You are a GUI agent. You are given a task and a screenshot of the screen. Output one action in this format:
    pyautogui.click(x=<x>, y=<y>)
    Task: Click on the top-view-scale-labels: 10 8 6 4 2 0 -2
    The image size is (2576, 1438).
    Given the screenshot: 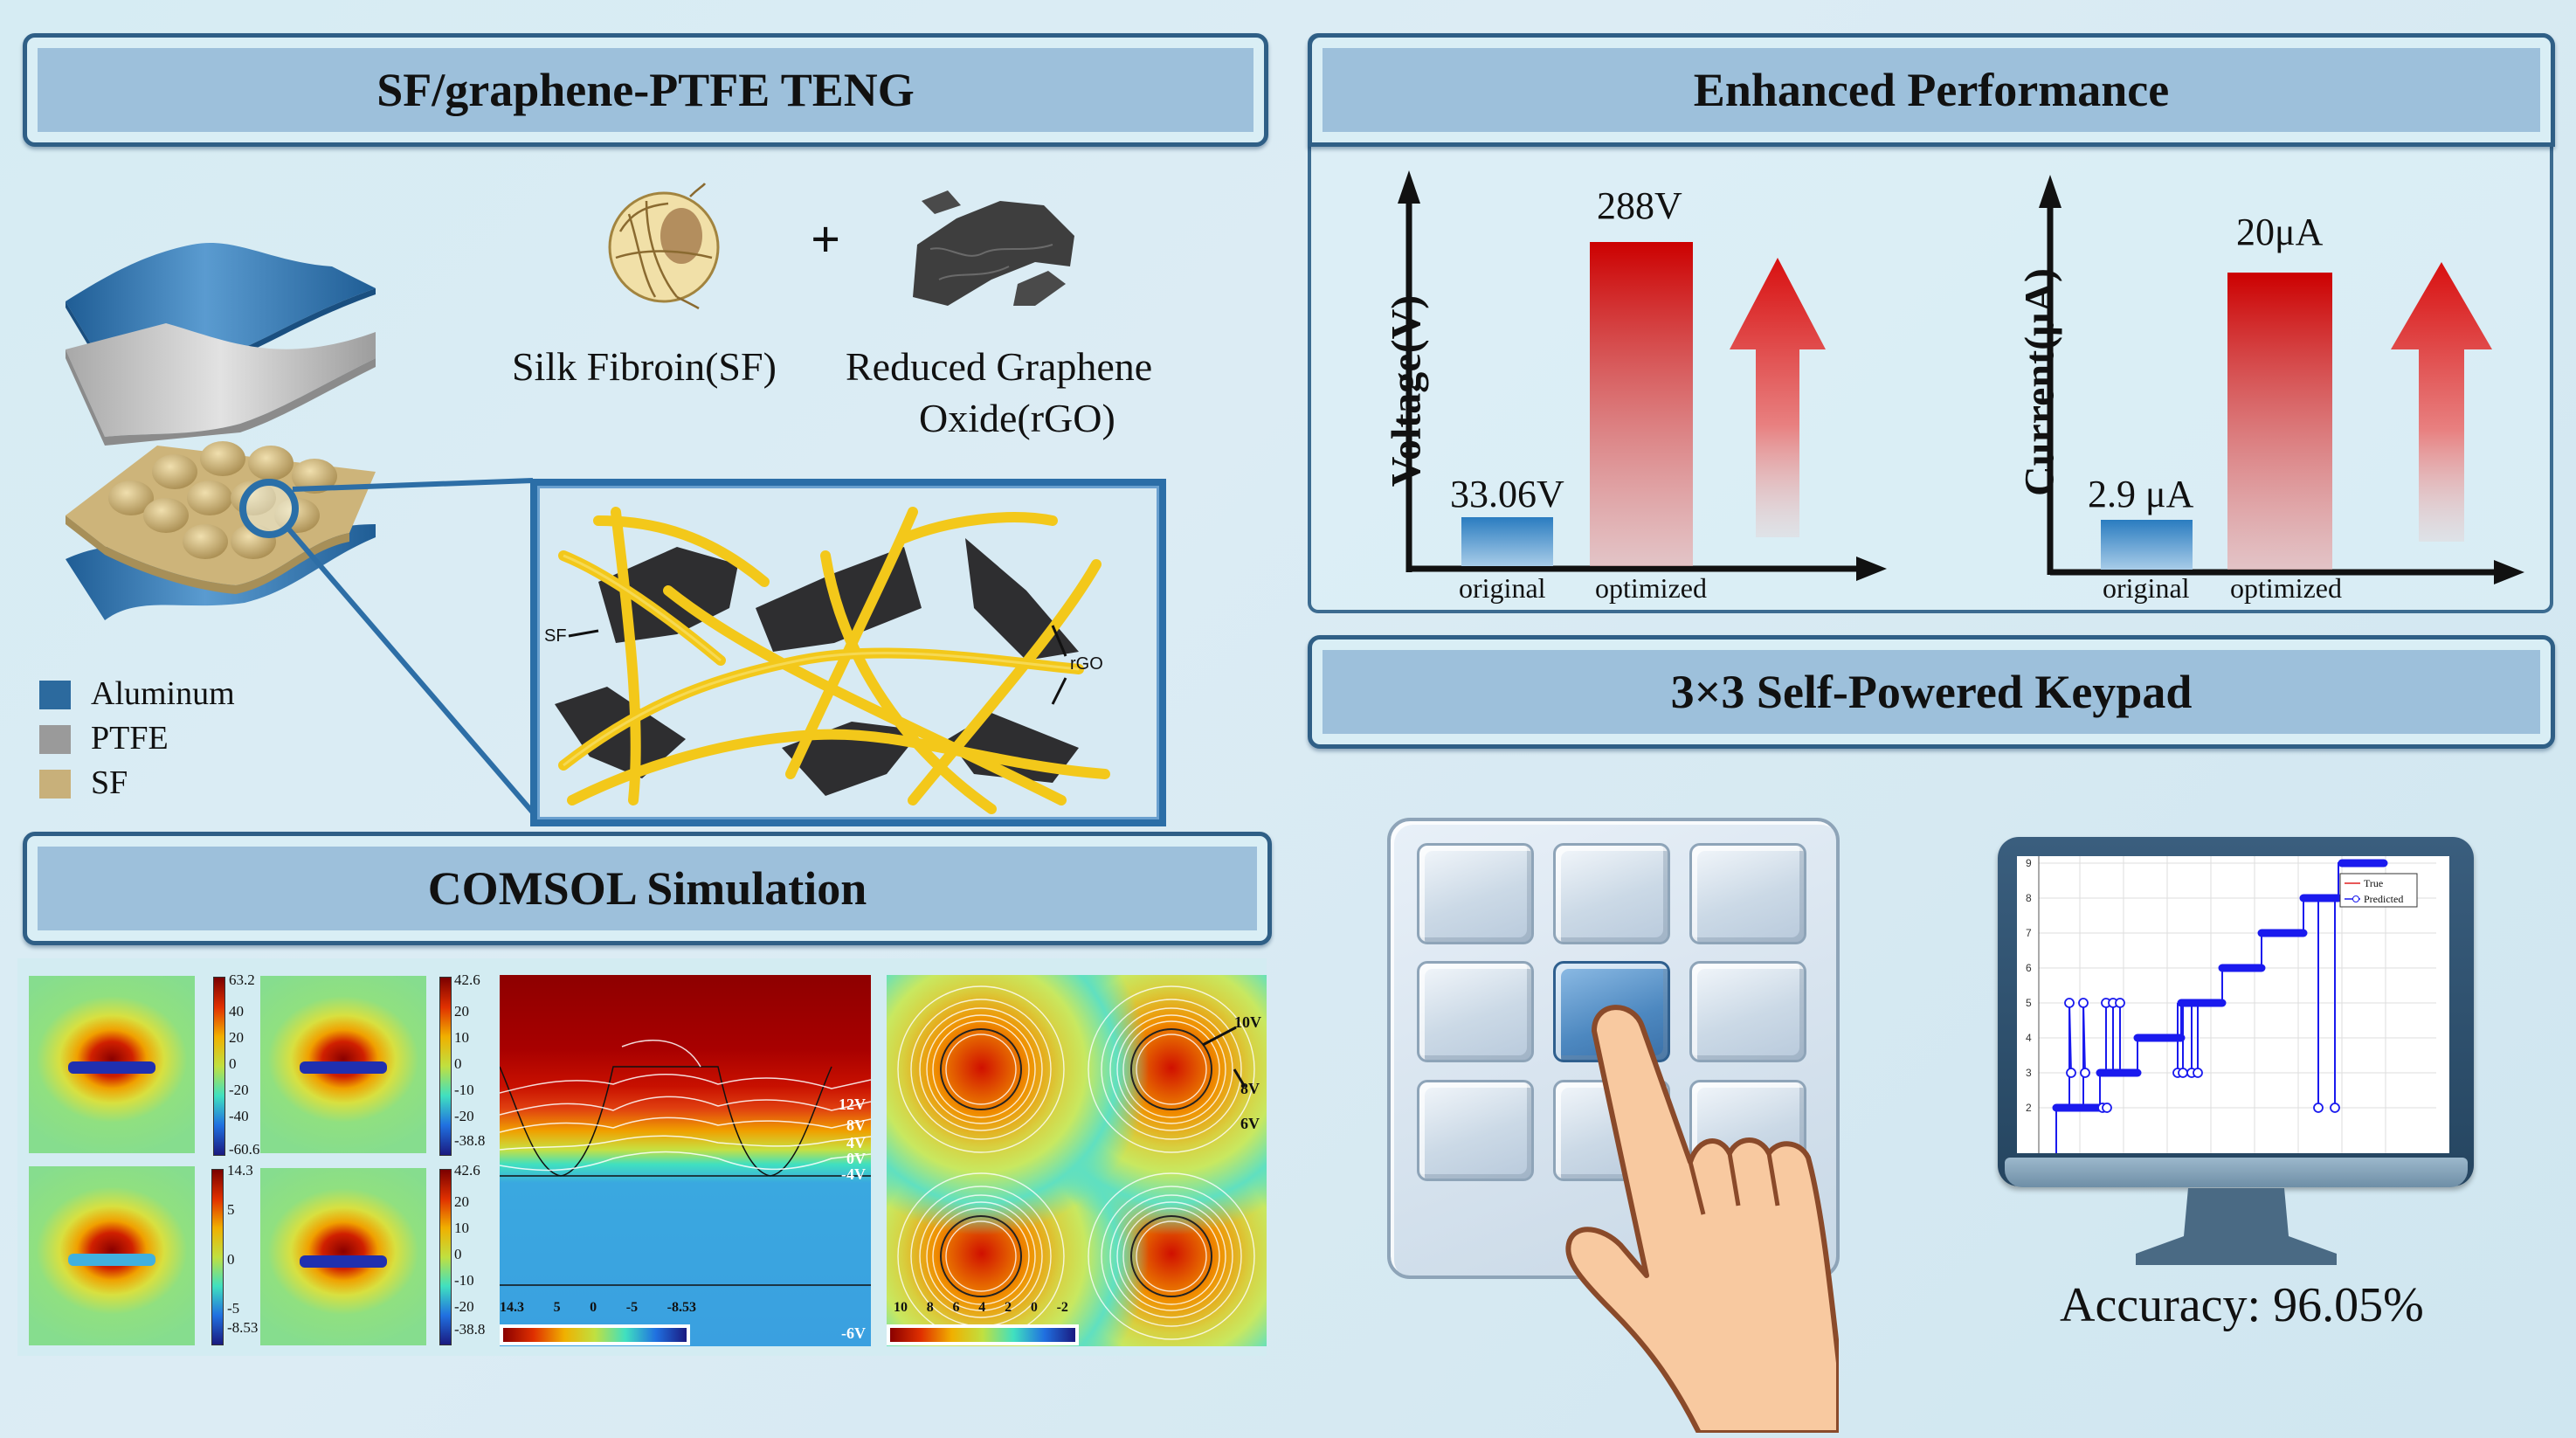 What is the action you would take?
    pyautogui.click(x=981, y=1308)
    